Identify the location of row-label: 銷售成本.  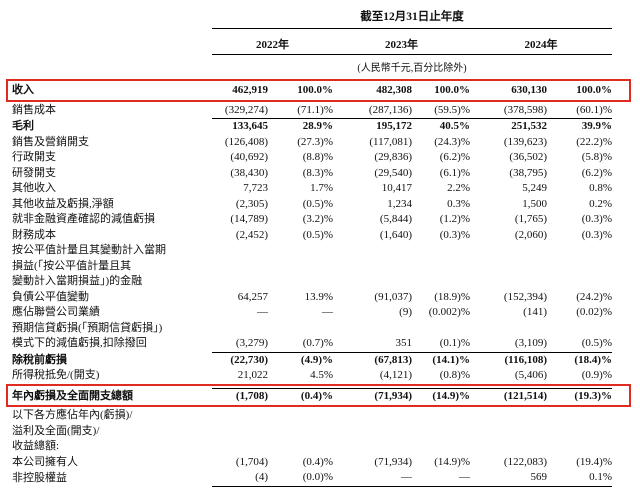
(34, 109).